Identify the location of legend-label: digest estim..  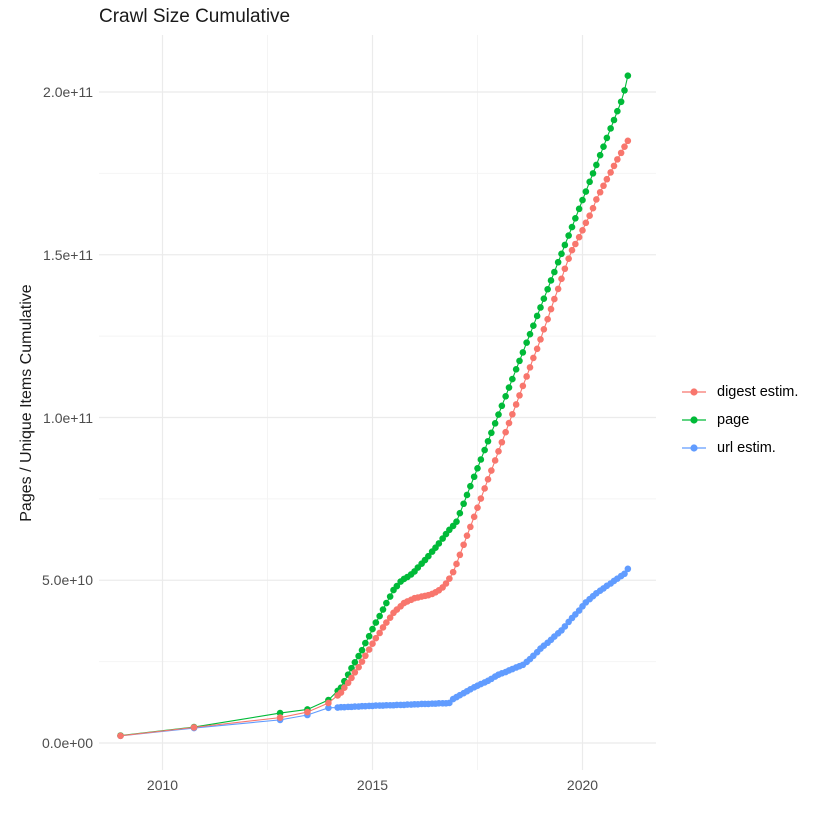
(758, 392).